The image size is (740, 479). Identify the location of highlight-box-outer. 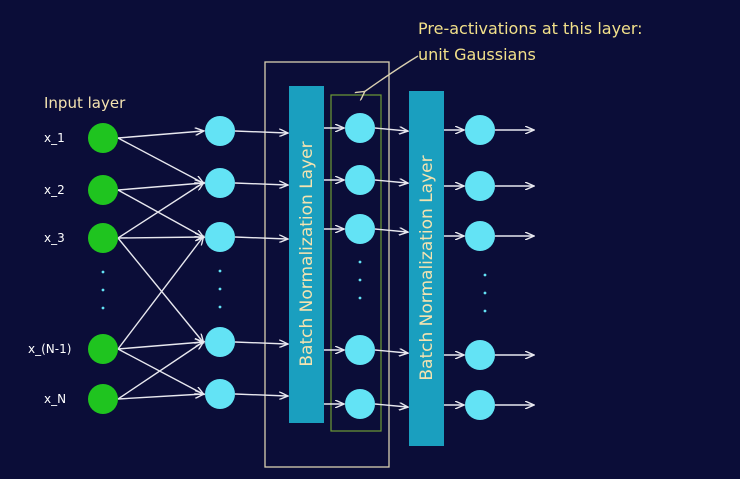
(327, 264).